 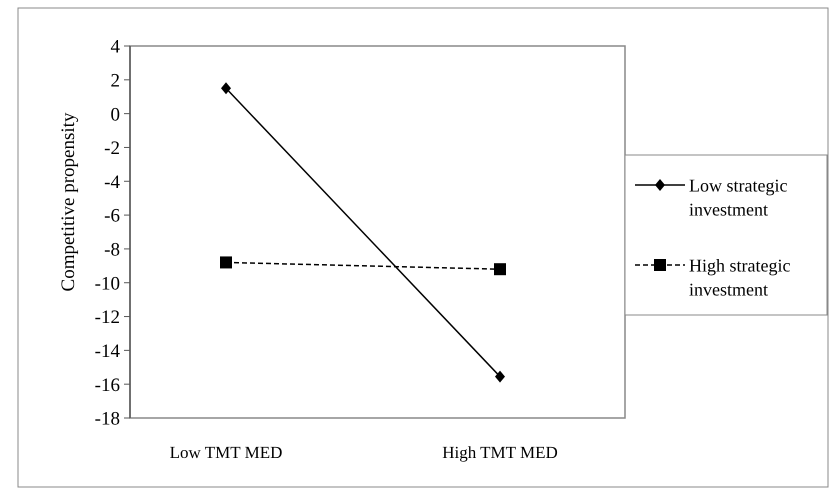 What do you see at coordinates (738, 197) in the screenshot?
I see `legend-label: Low strategic investment` at bounding box center [738, 197].